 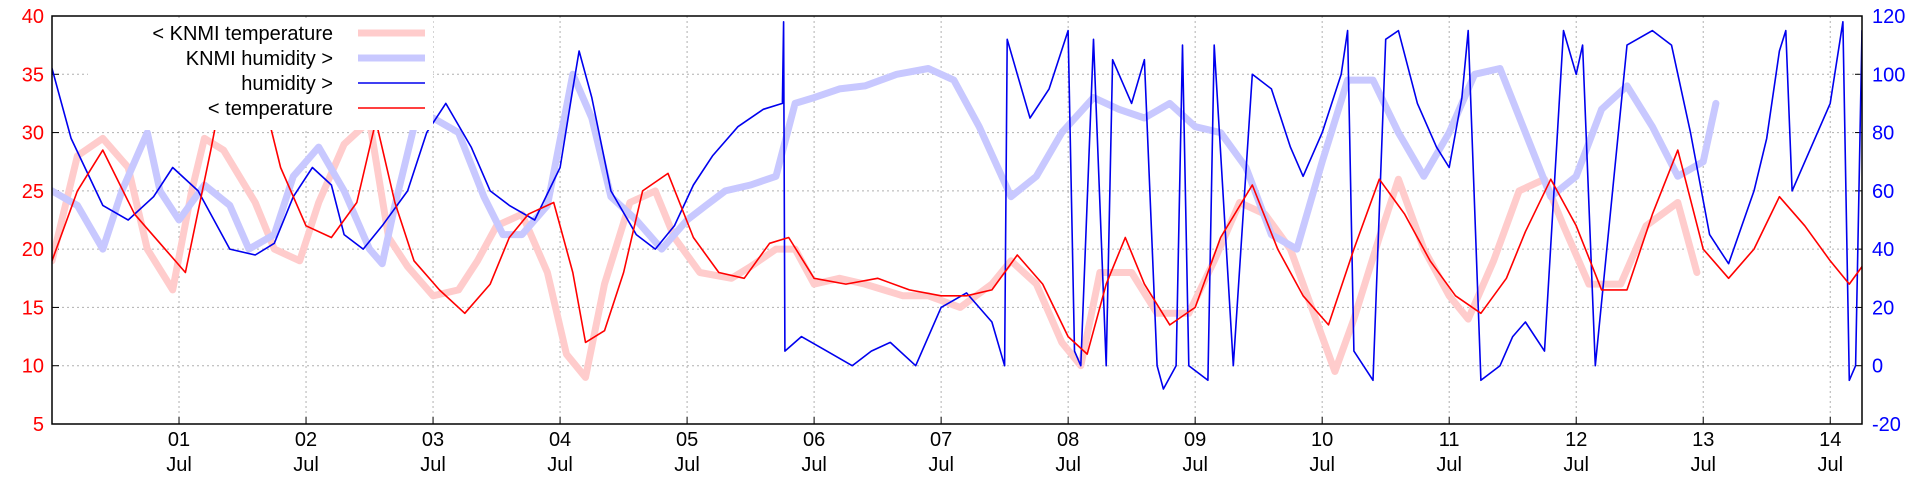 What do you see at coordinates (1883, 134) in the screenshot?
I see `y-right-tick-label: 80` at bounding box center [1883, 134].